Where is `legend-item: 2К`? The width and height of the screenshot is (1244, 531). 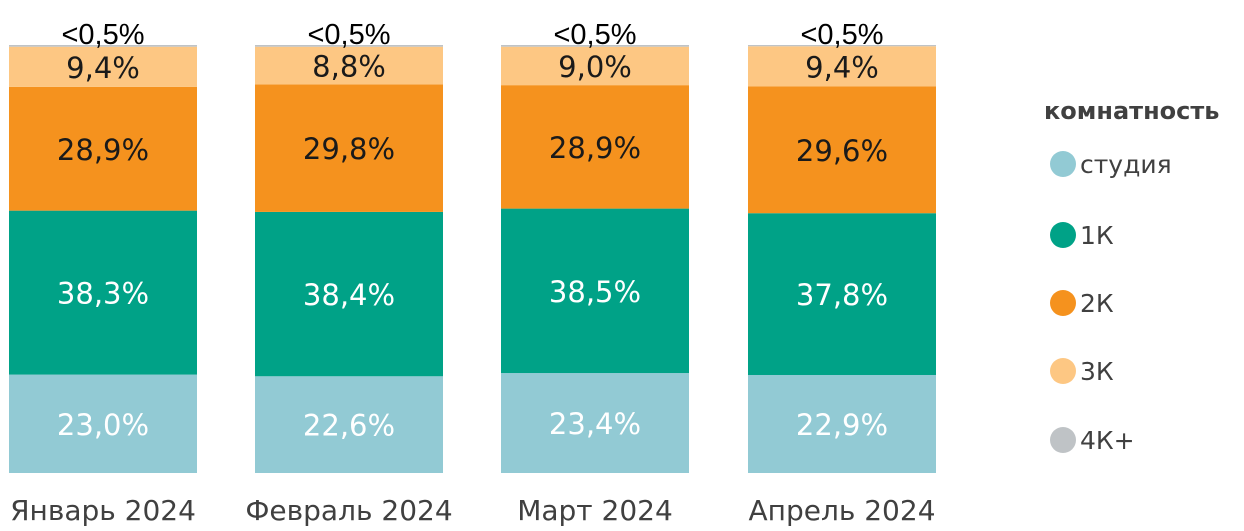
legend-item: 2К is located at coordinates (1082, 303).